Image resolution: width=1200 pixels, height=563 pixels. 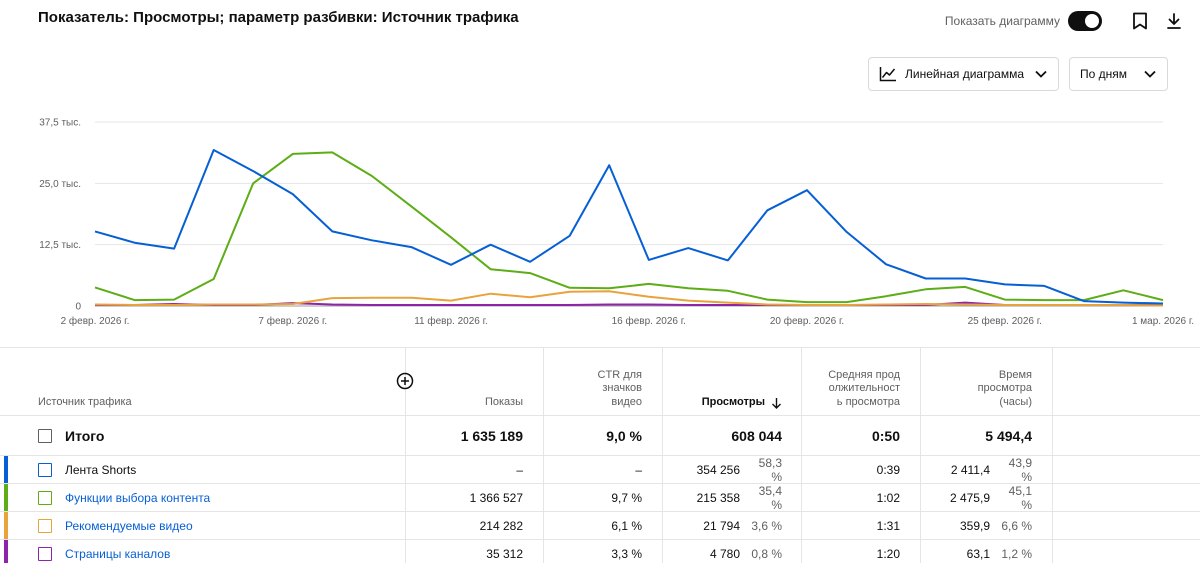 I want to click on line-chart-icon, so click(x=888, y=74).